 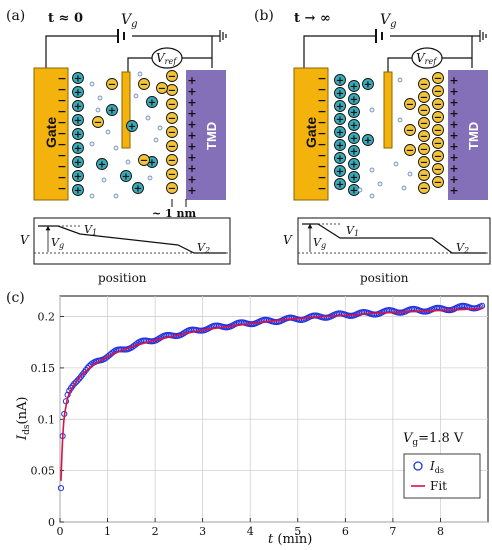 I want to click on panel-a-ions: ++++++++++++++++−−−−−−−−−−−−−−, so click(x=125, y=134).